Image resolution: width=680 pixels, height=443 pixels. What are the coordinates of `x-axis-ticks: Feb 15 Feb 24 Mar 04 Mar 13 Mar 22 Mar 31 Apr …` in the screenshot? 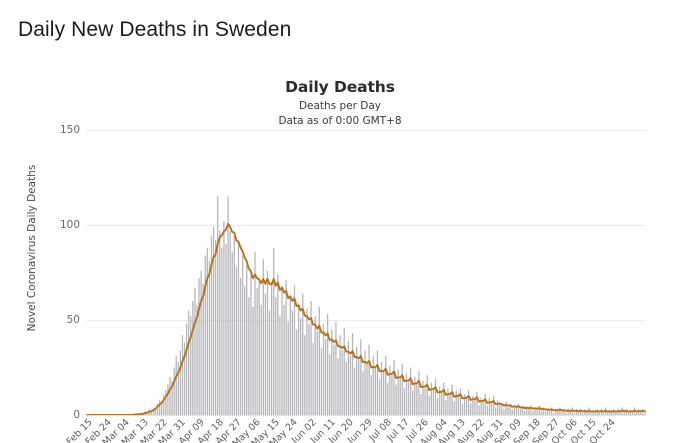 It's located at (355, 430).